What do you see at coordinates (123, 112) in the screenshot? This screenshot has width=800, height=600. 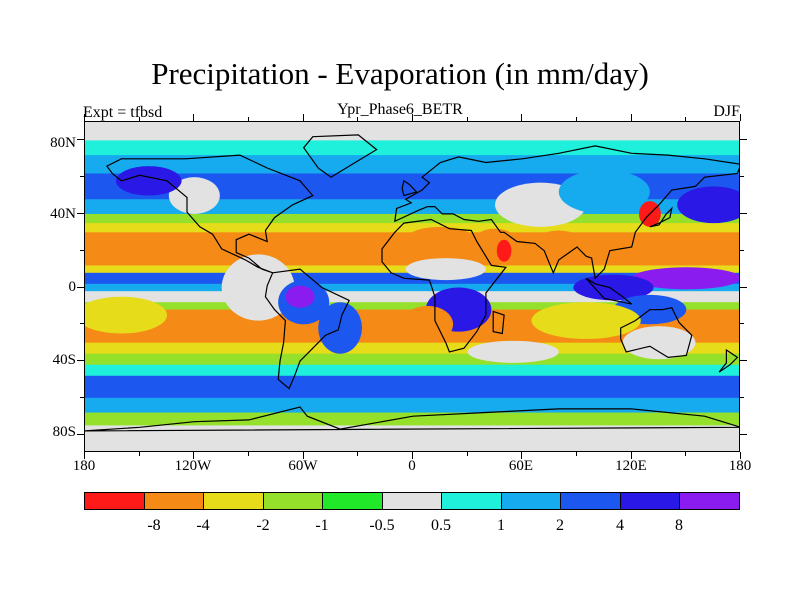 I see `experiment-label: Expt = tfbsd` at bounding box center [123, 112].